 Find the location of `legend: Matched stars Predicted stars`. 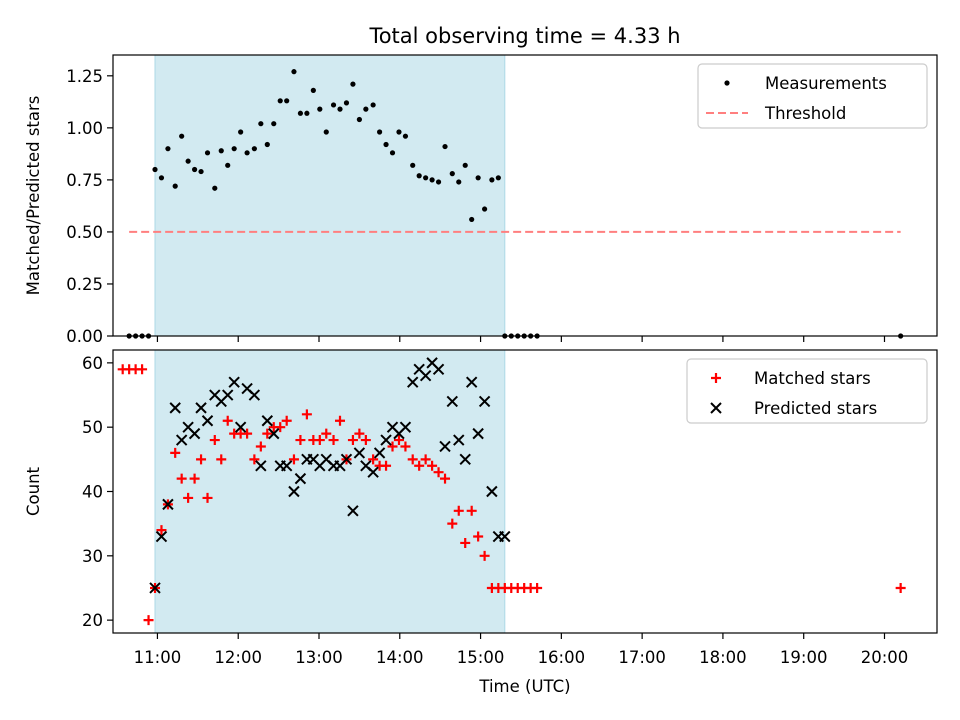

legend: Matched stars Predicted stars is located at coordinates (807, 391).